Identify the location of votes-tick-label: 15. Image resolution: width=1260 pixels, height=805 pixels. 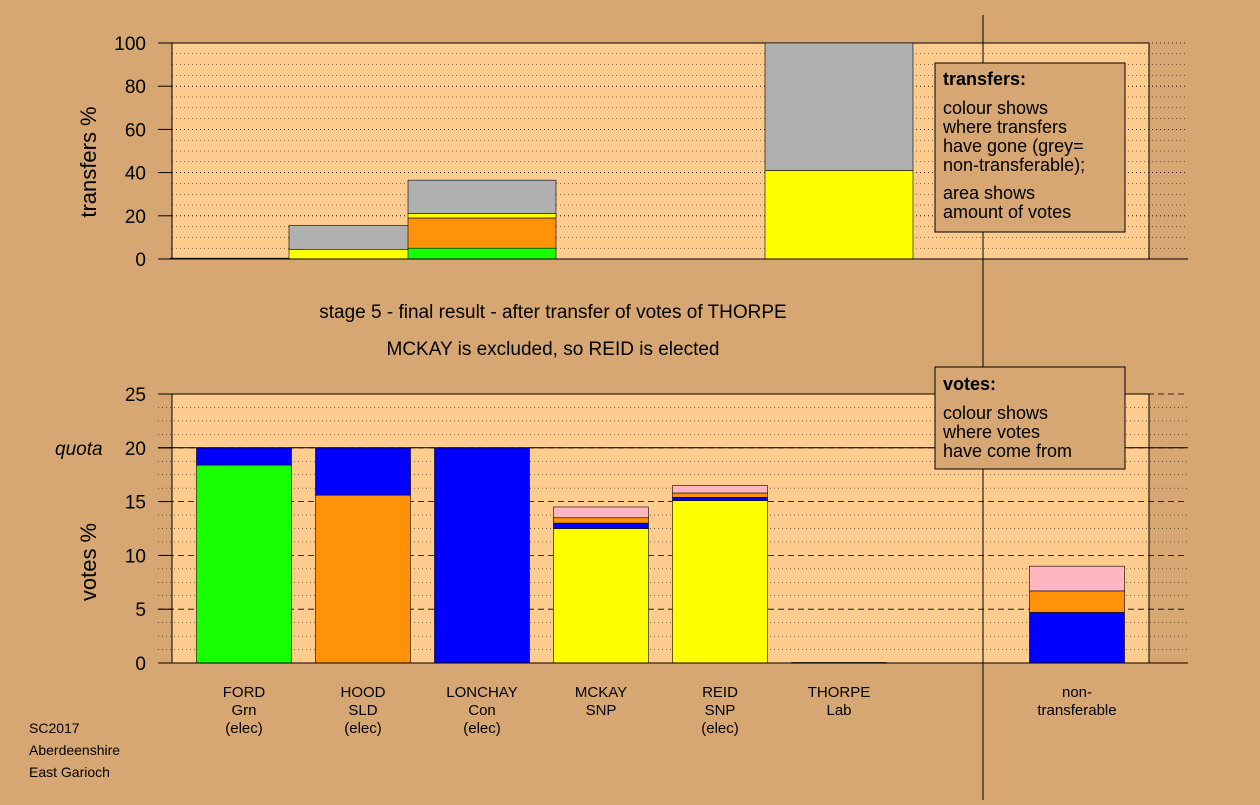
(135, 503).